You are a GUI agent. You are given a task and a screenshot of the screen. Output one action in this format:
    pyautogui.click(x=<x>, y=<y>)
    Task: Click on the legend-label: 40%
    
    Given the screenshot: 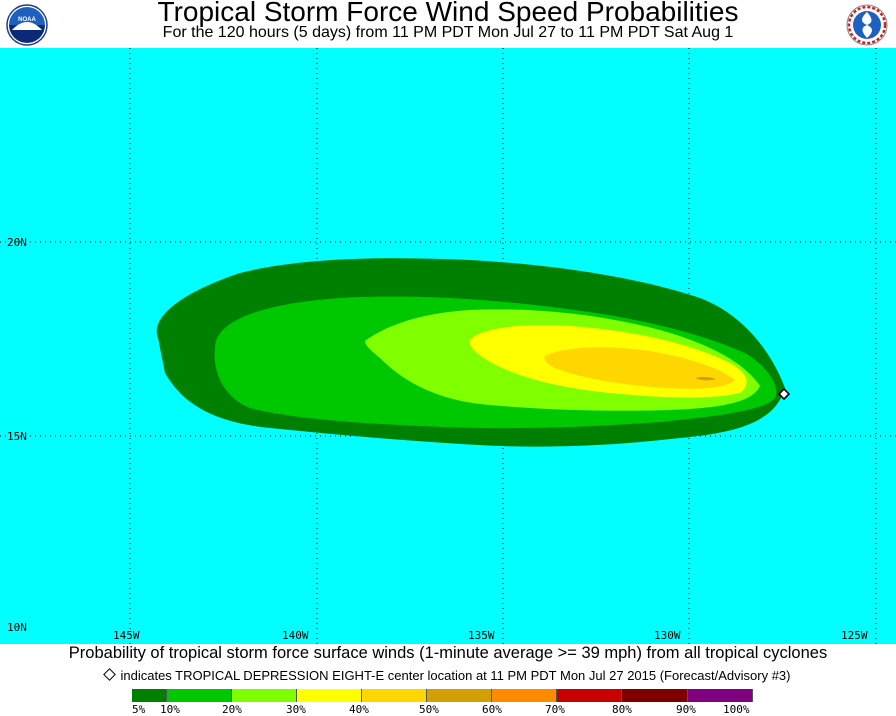 What is the action you would take?
    pyautogui.click(x=359, y=709)
    